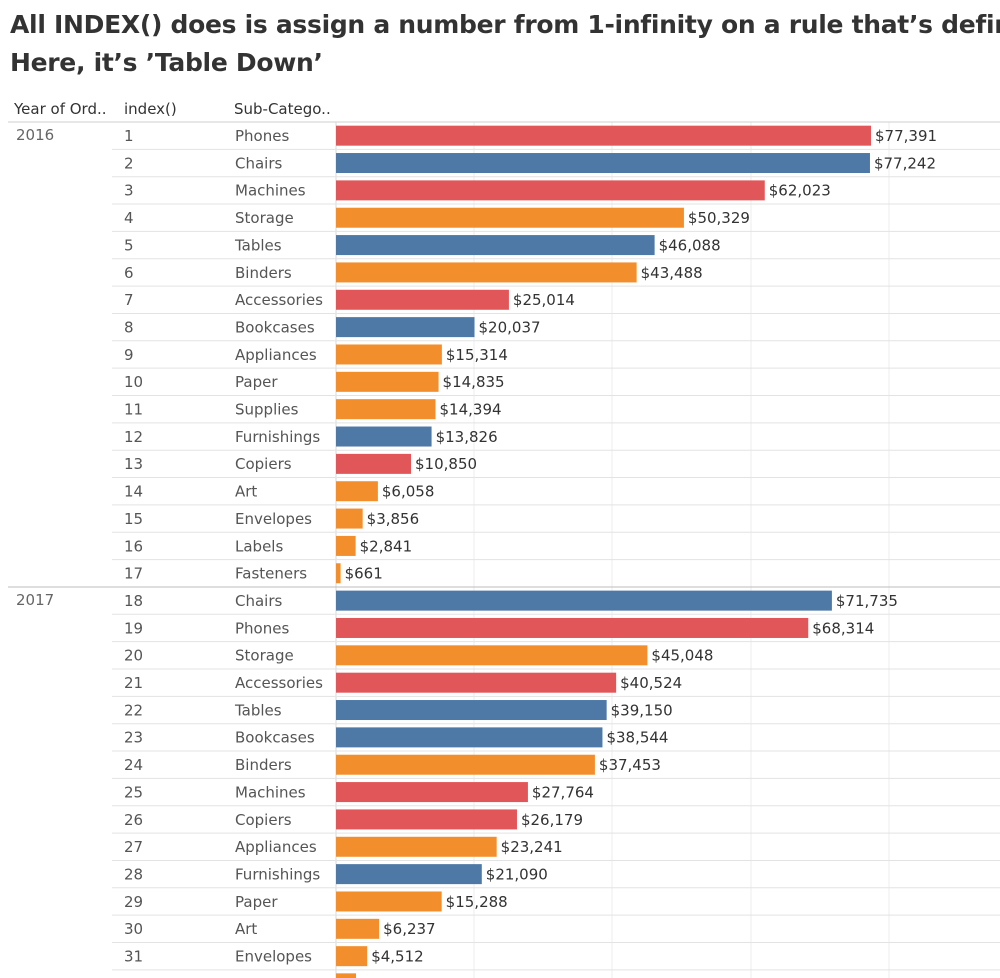 This screenshot has height=978, width=1000. Describe the element at coordinates (133, 492) in the screenshot. I see `index-label: 14` at that location.